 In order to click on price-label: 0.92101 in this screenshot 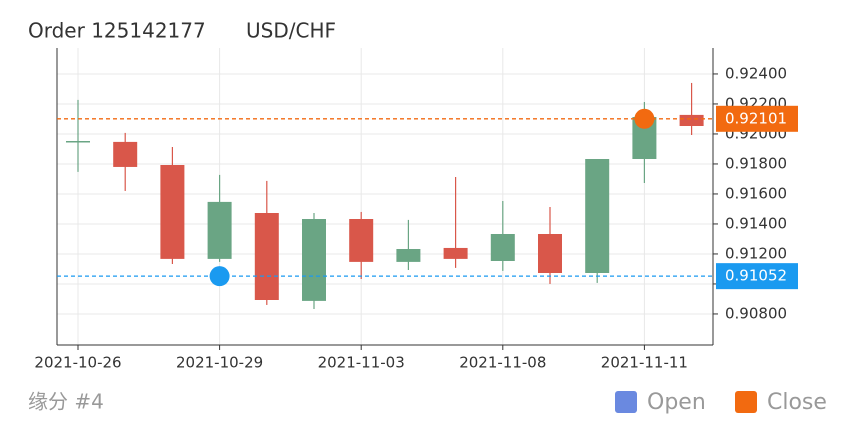, I will do `click(756, 118)`.